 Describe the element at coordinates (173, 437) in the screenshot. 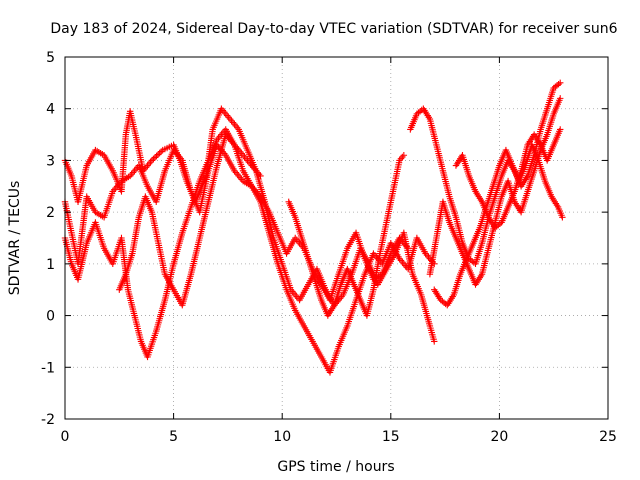

I see `x-tick-label: 5` at that location.